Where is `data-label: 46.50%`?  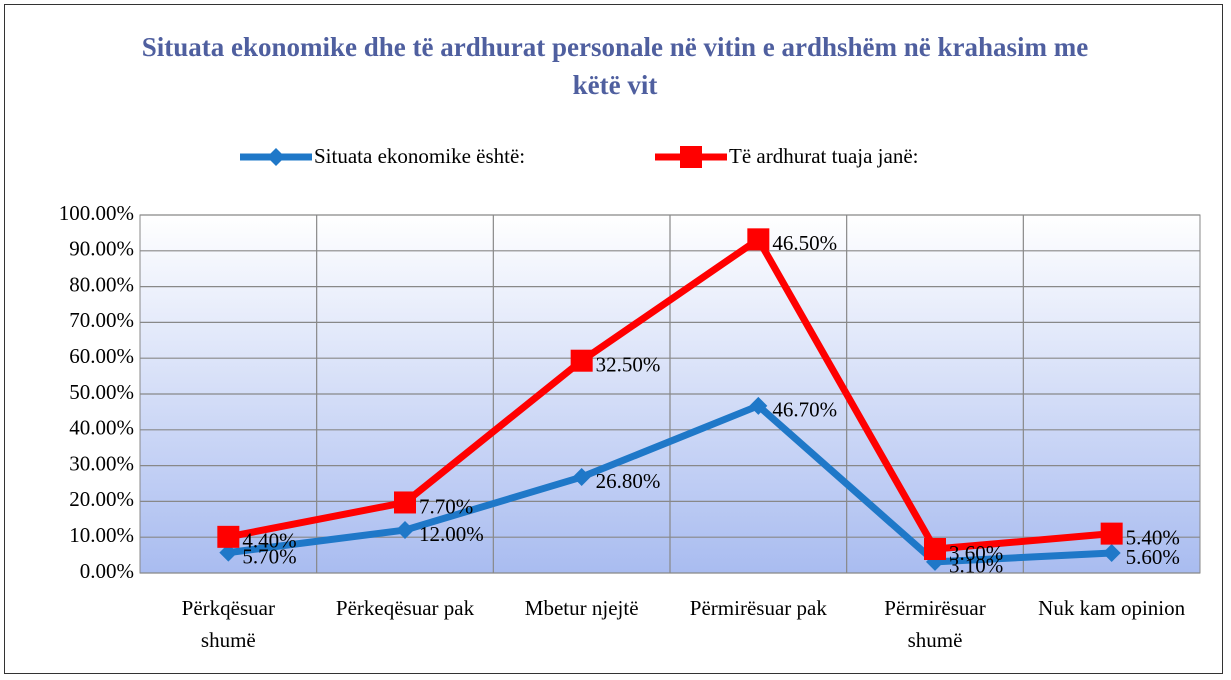 data-label: 46.50% is located at coordinates (804, 243).